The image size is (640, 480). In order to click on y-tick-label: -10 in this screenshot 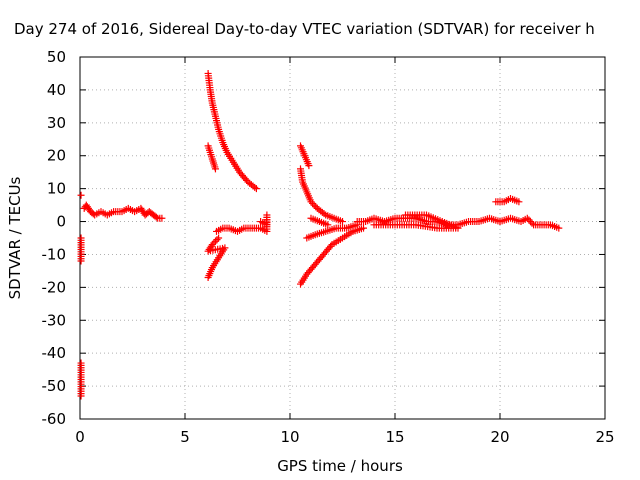, I will do `click(54, 254)`.